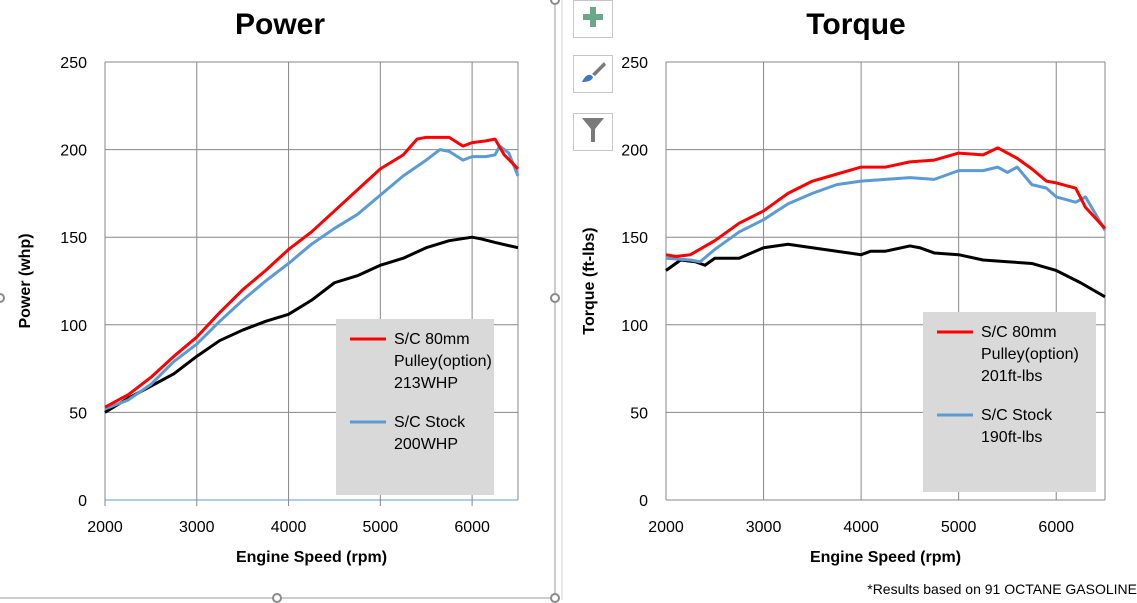  I want to click on plus-icon, so click(593, 19).